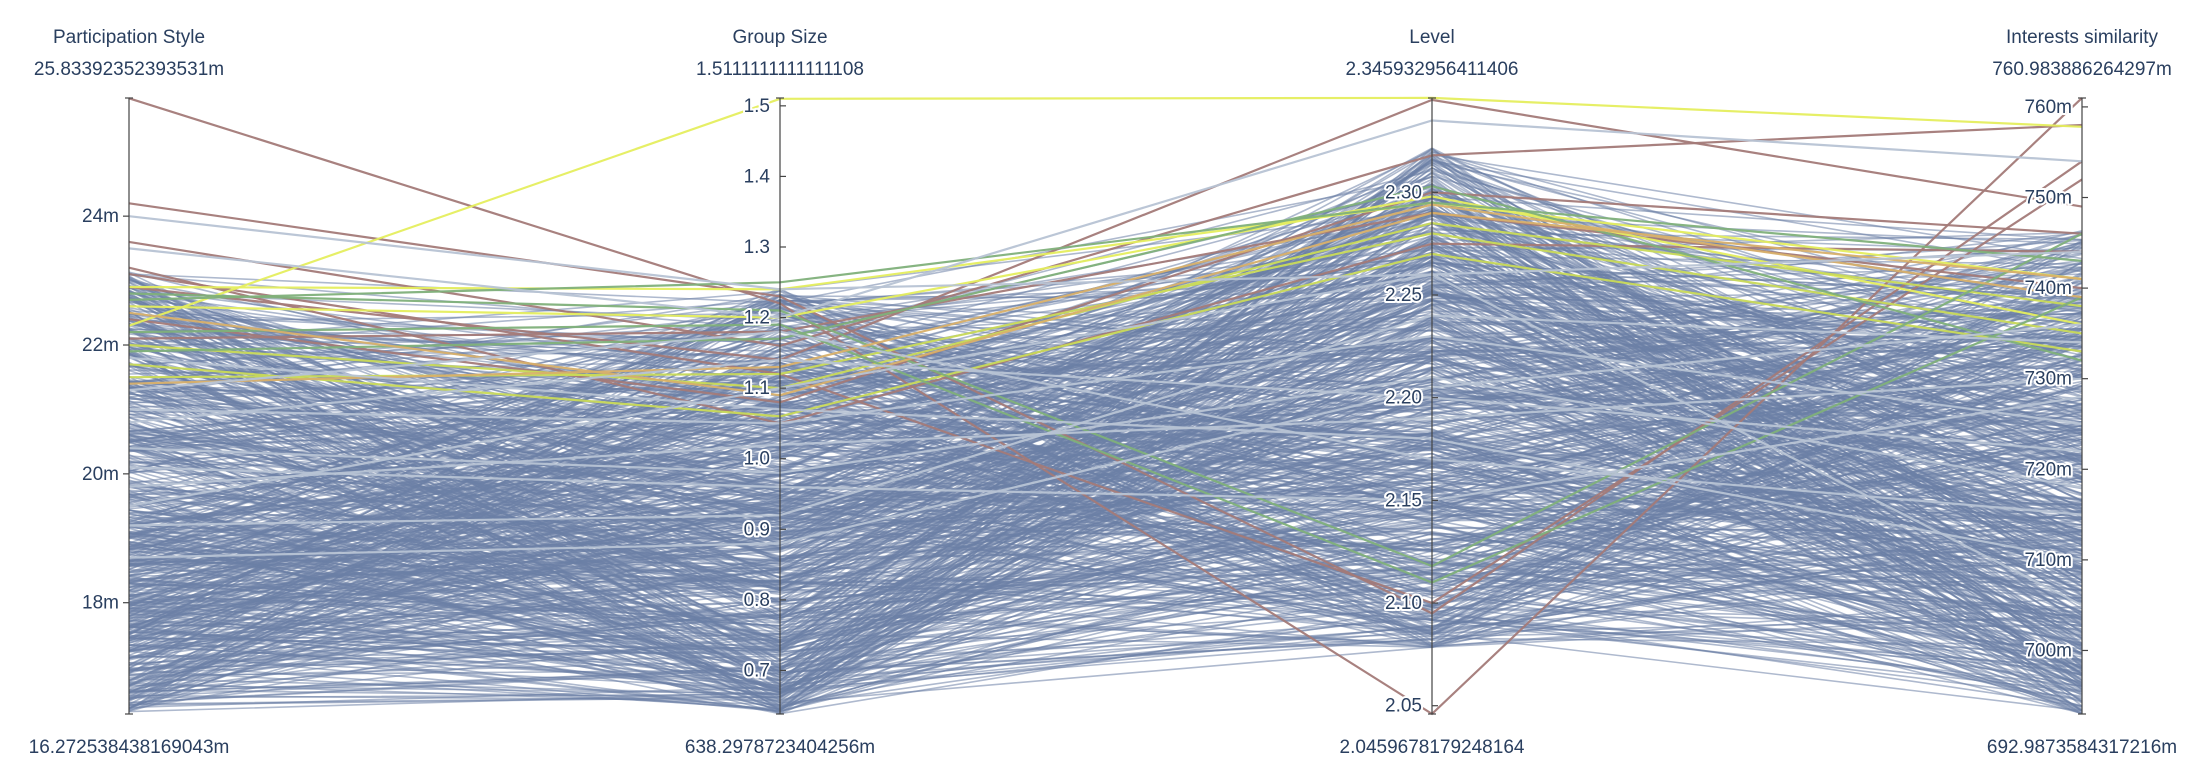 The image size is (2202, 780). I want to click on axis-tick-label: 2.25, so click(1403, 295).